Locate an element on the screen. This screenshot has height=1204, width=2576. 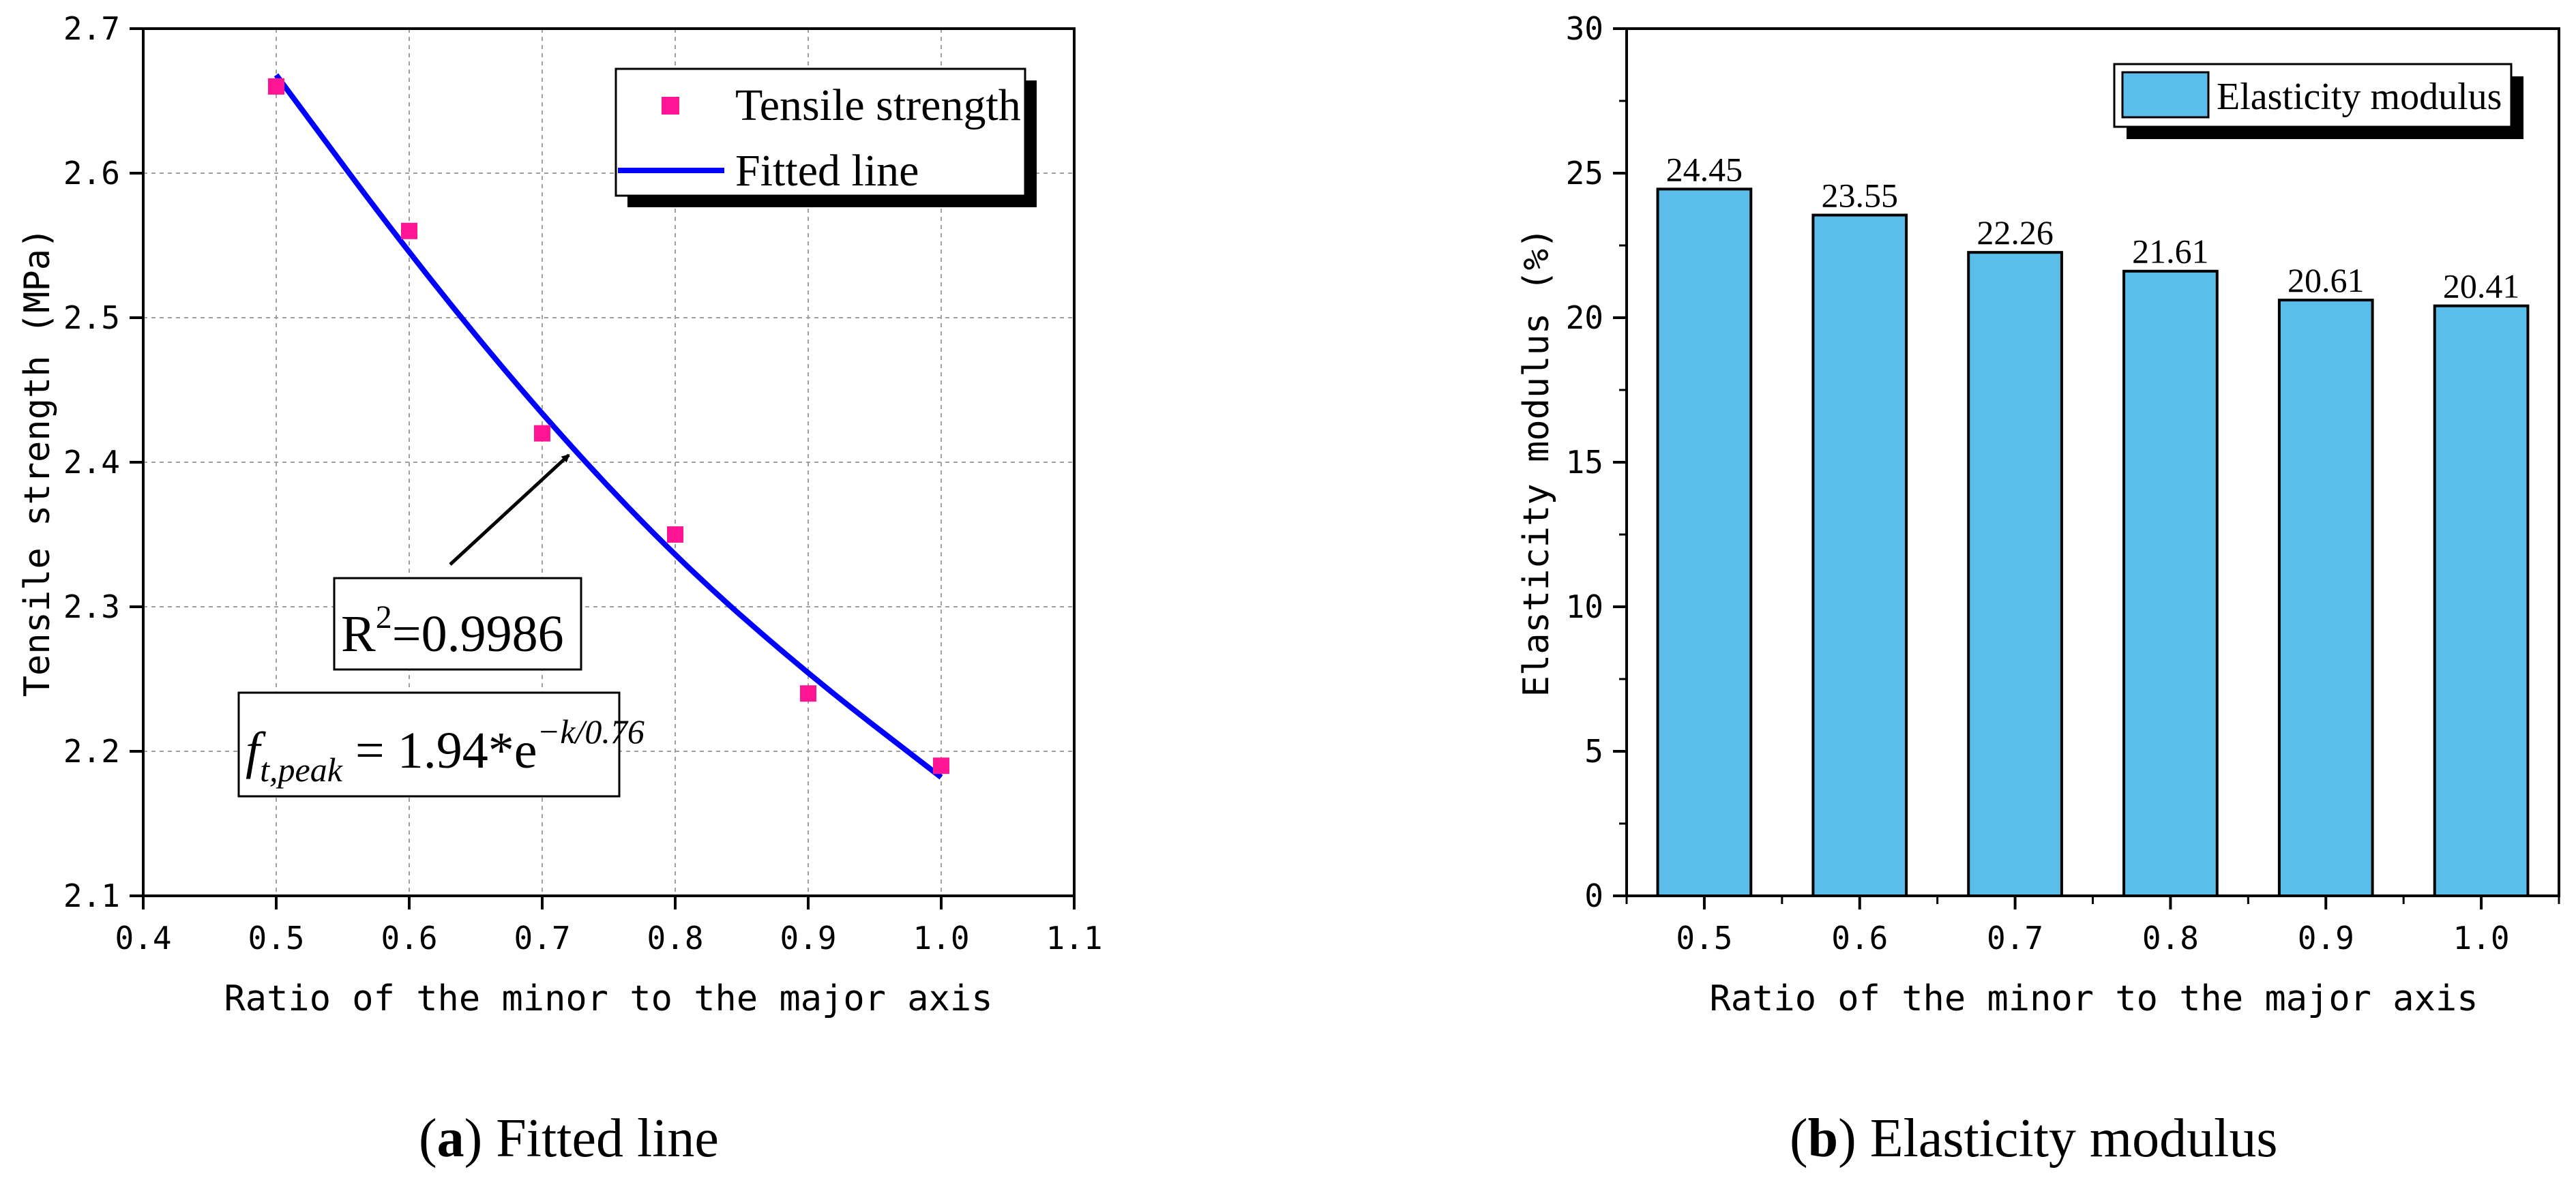
bar-value-label: 22.26 is located at coordinates (2015, 232).